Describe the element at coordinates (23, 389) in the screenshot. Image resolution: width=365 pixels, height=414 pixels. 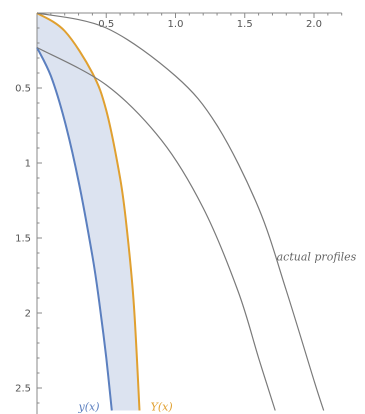
I see `y-tick-label: 2.5` at that location.